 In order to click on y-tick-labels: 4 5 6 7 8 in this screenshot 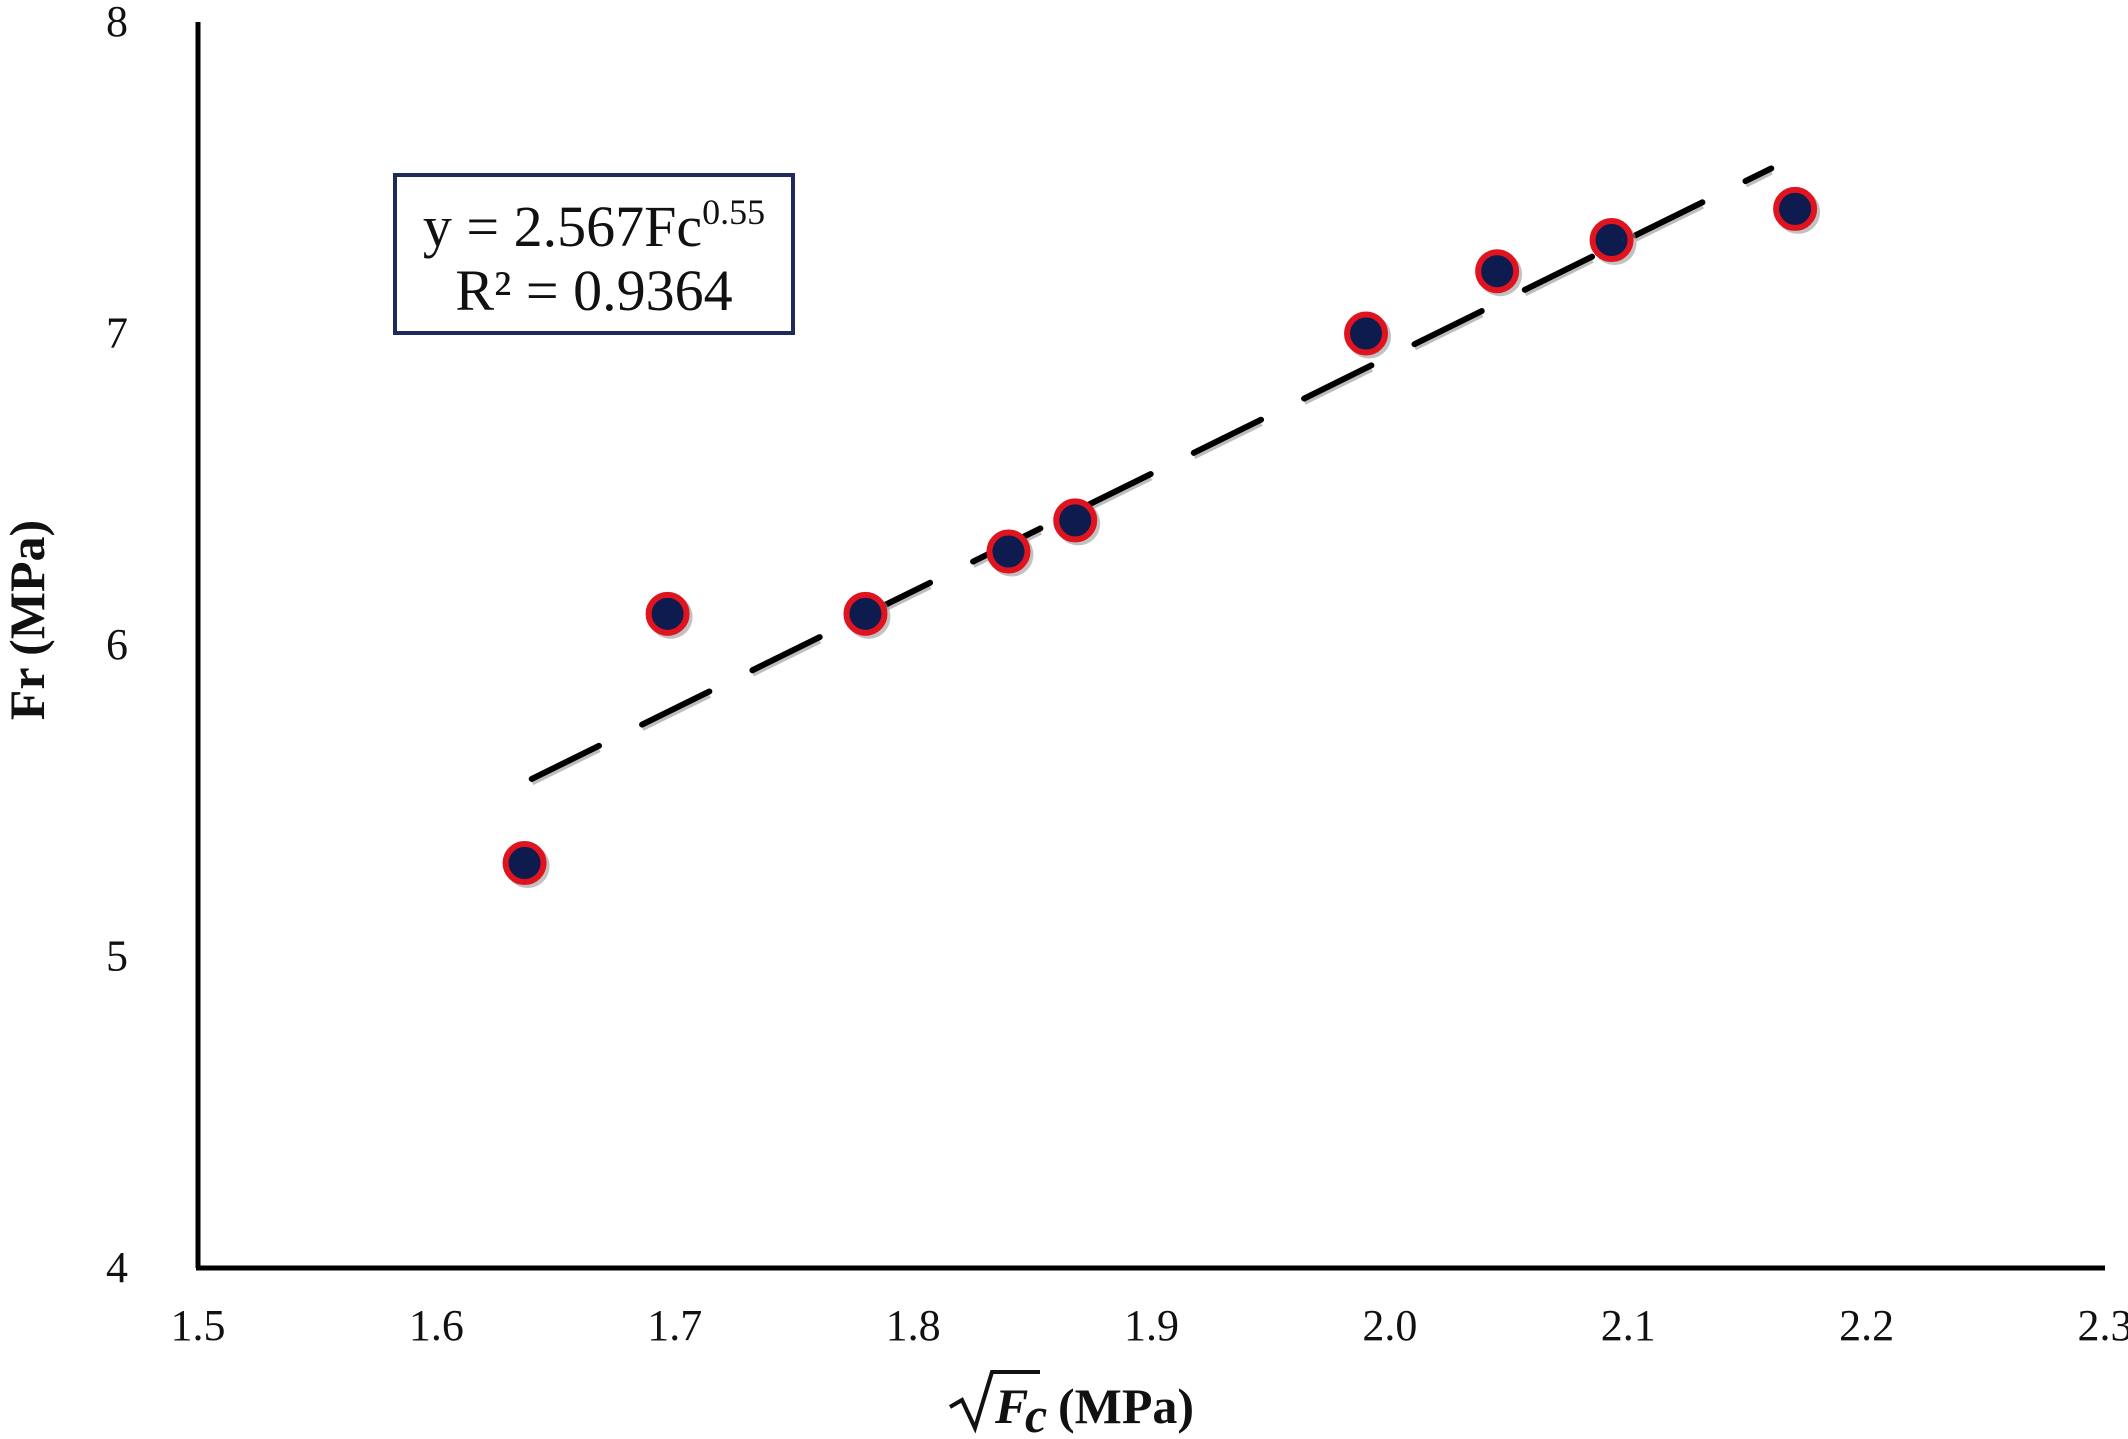, I will do `click(117, 646)`.